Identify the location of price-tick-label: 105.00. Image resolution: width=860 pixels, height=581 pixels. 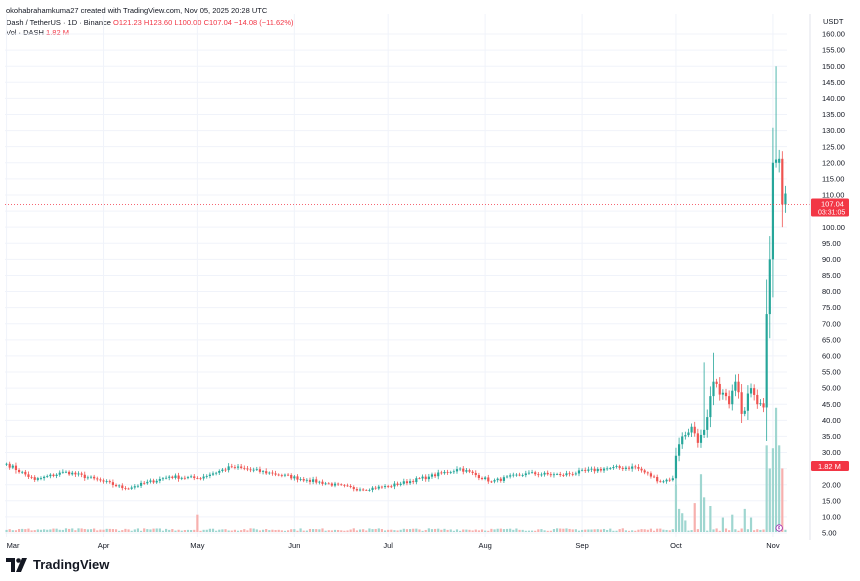
(833, 211).